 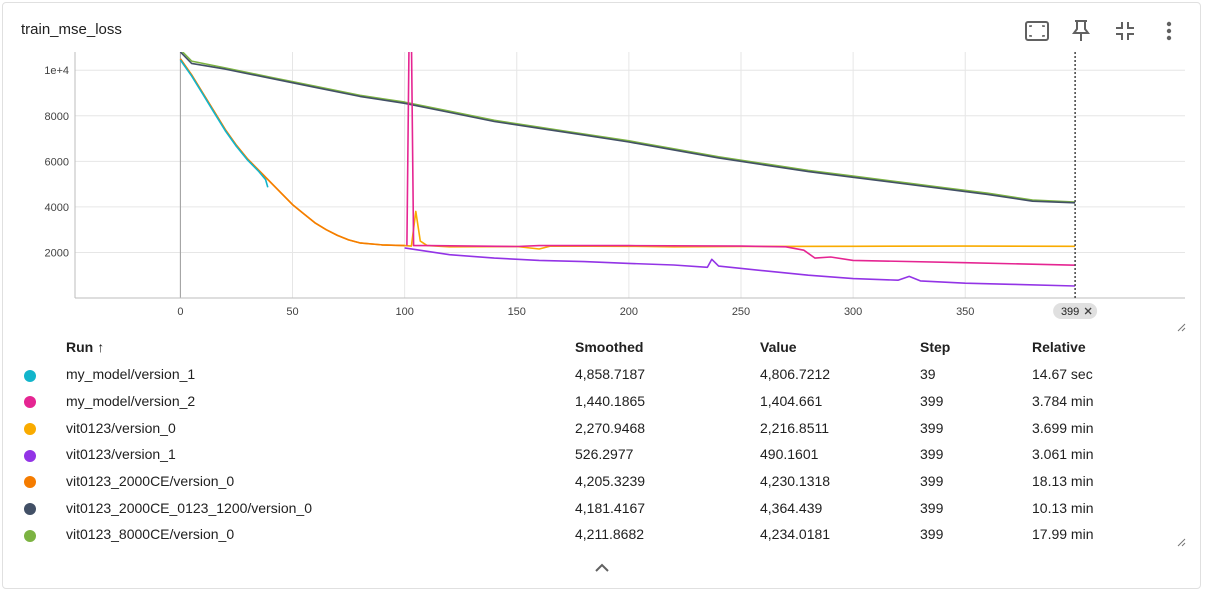 What do you see at coordinates (150, 481) in the screenshot?
I see `run-name: vit0123_2000CE/version_0` at bounding box center [150, 481].